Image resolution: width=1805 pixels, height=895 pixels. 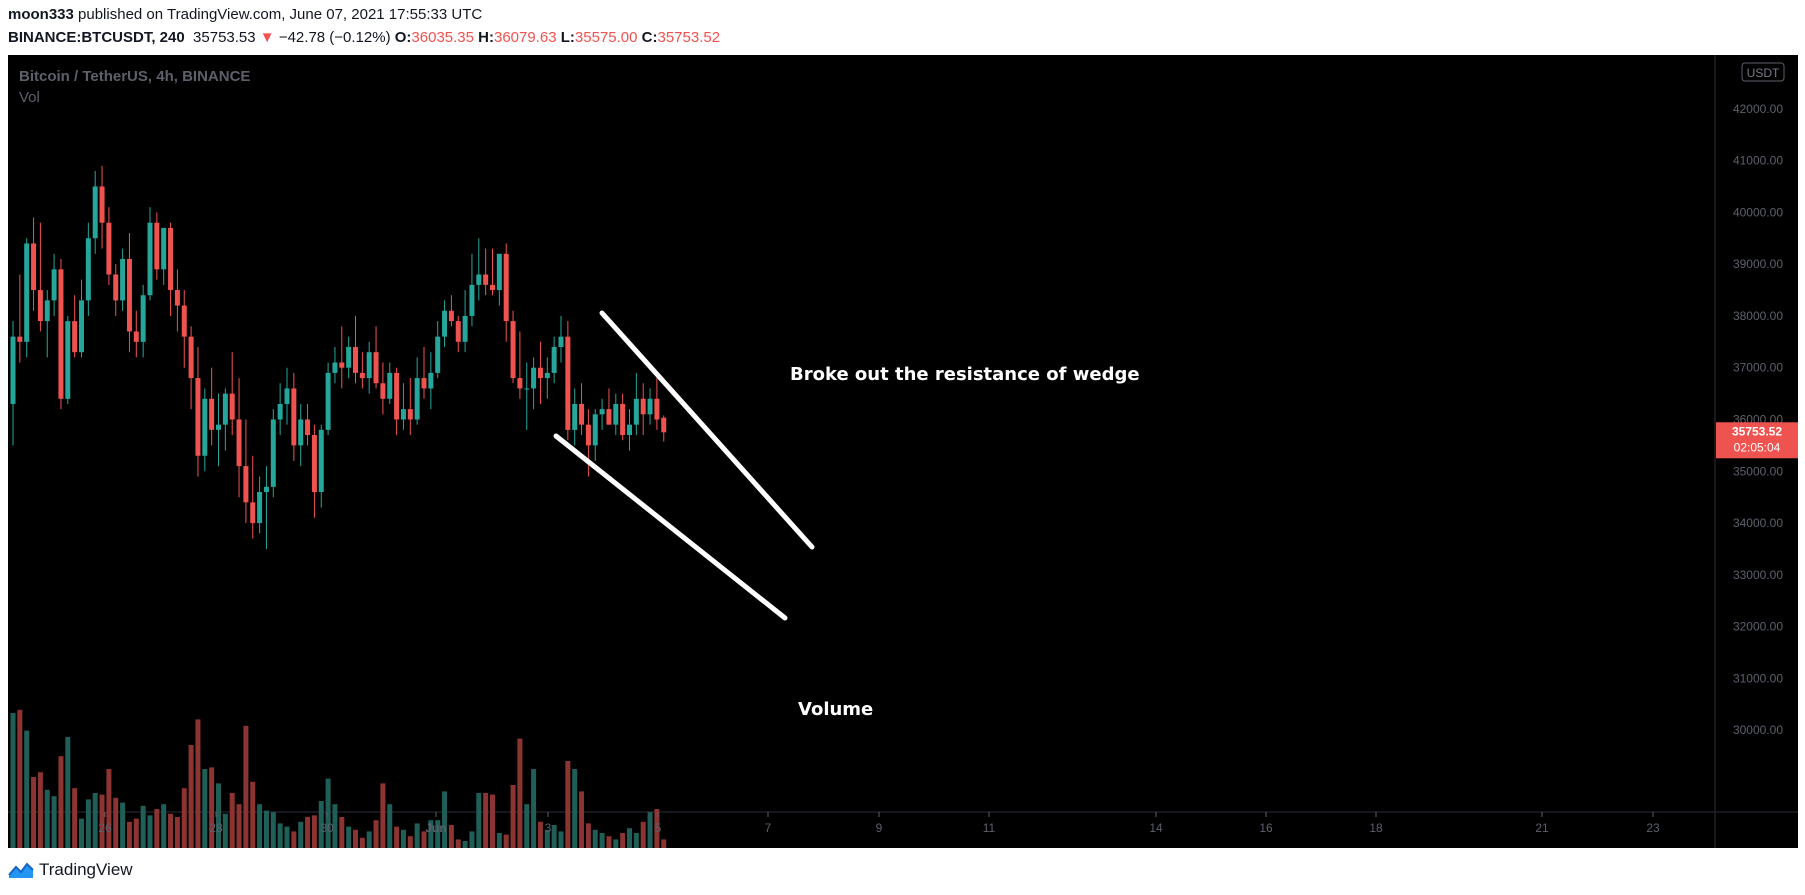 I want to click on author-name: moon333, so click(x=41, y=14).